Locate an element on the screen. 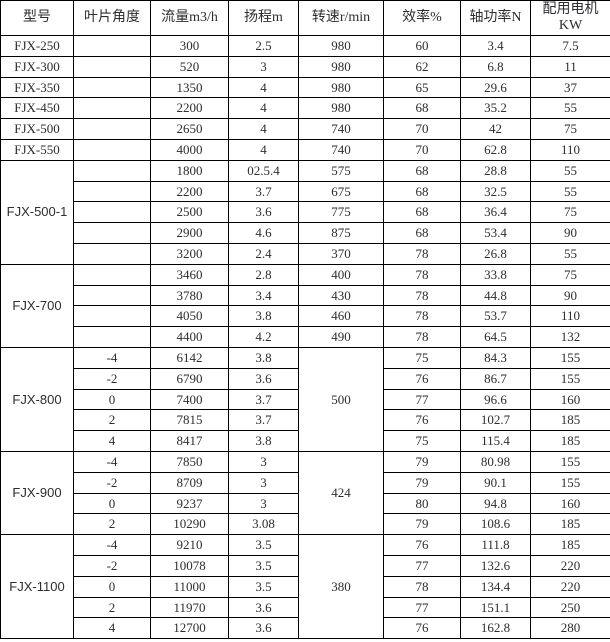  shaft-power-cell: 162.8 is located at coordinates (495, 628).